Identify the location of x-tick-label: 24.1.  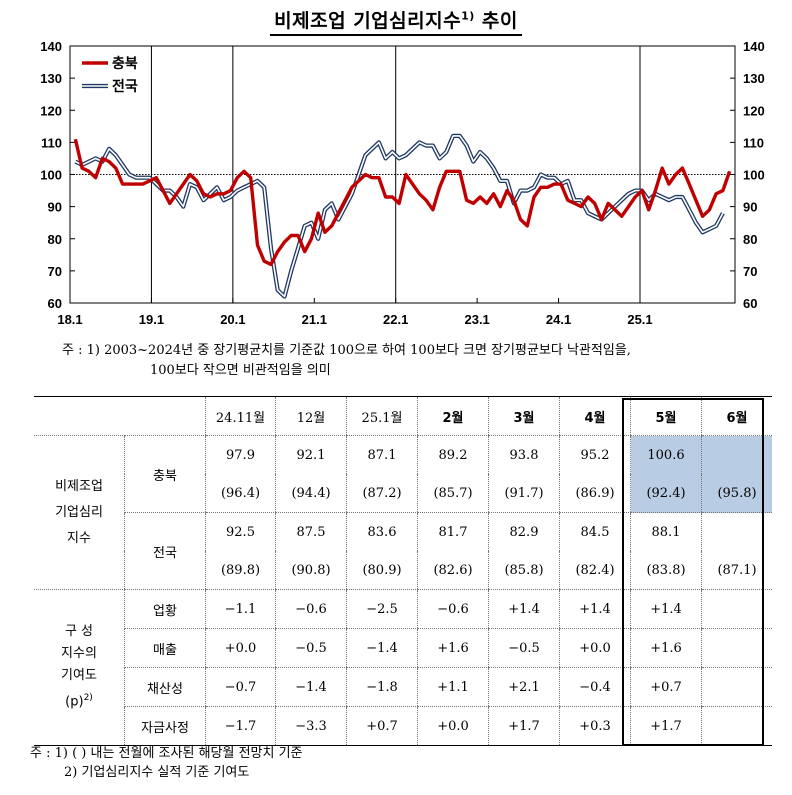
(558, 319).